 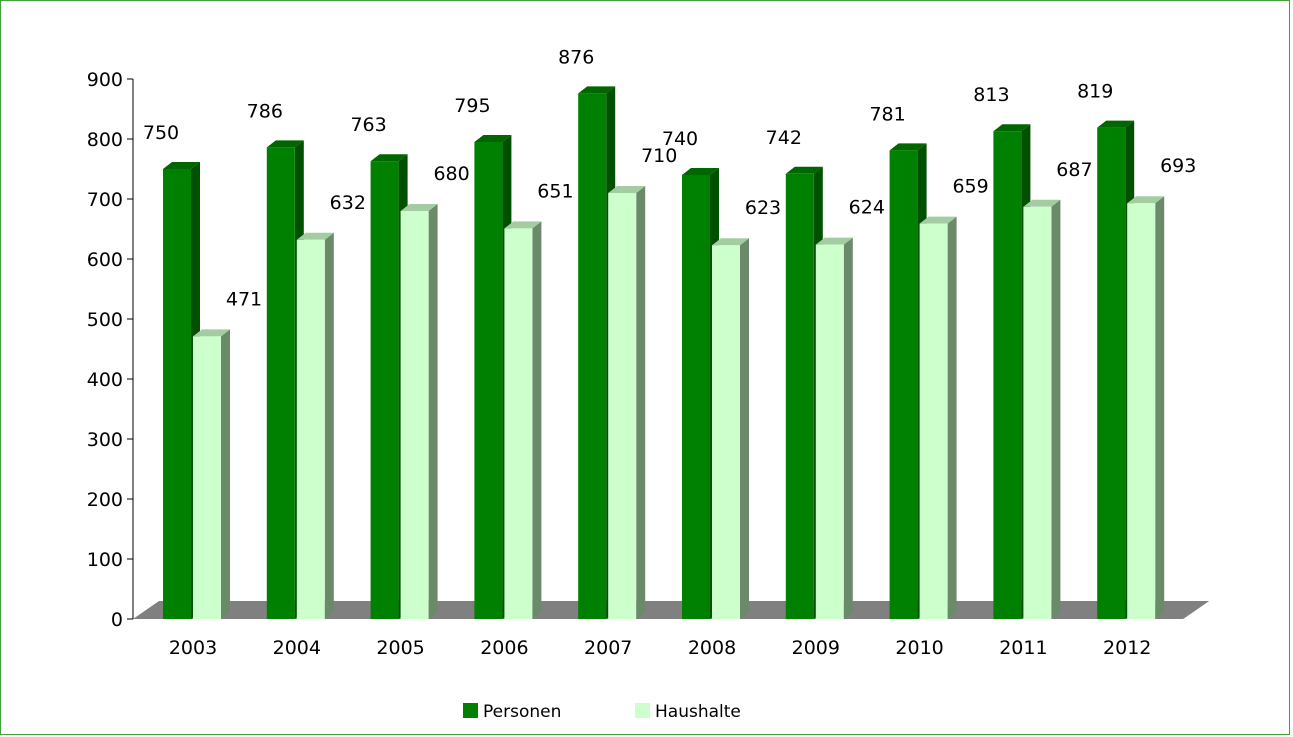 I want to click on x-tick-label-2006: 2006, so click(x=504, y=648).